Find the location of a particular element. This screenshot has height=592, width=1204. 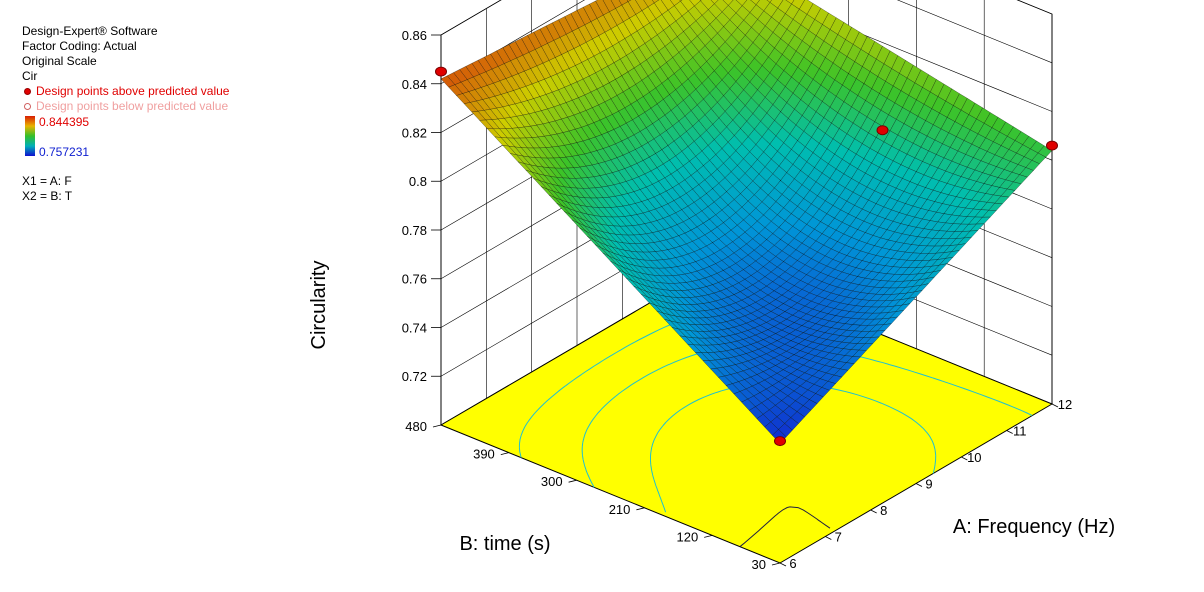

z-tick-label: 0.78 is located at coordinates (414, 230).